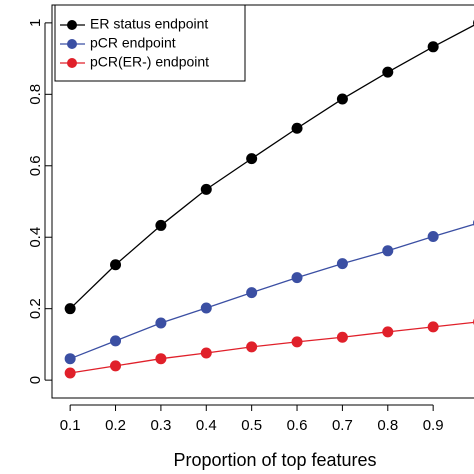 The height and width of the screenshot is (474, 474). I want to click on x-tick-label: 0.6, so click(297, 425).